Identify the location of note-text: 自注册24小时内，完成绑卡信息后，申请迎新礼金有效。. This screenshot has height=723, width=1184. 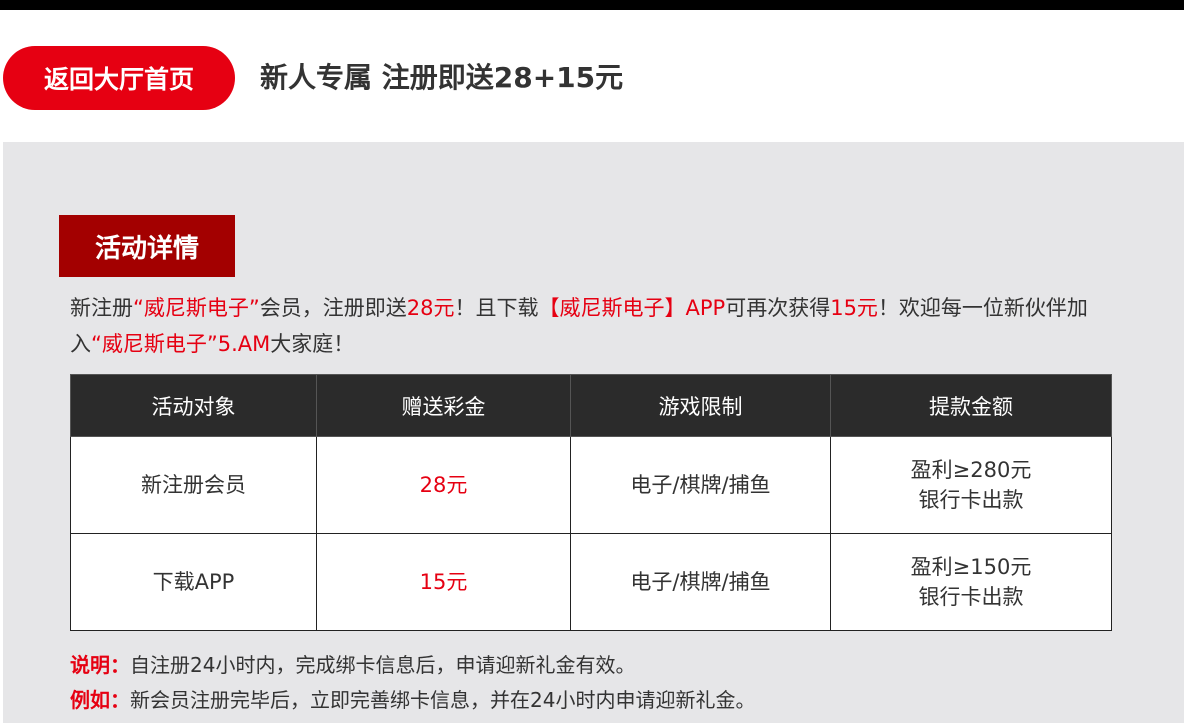
(383, 665).